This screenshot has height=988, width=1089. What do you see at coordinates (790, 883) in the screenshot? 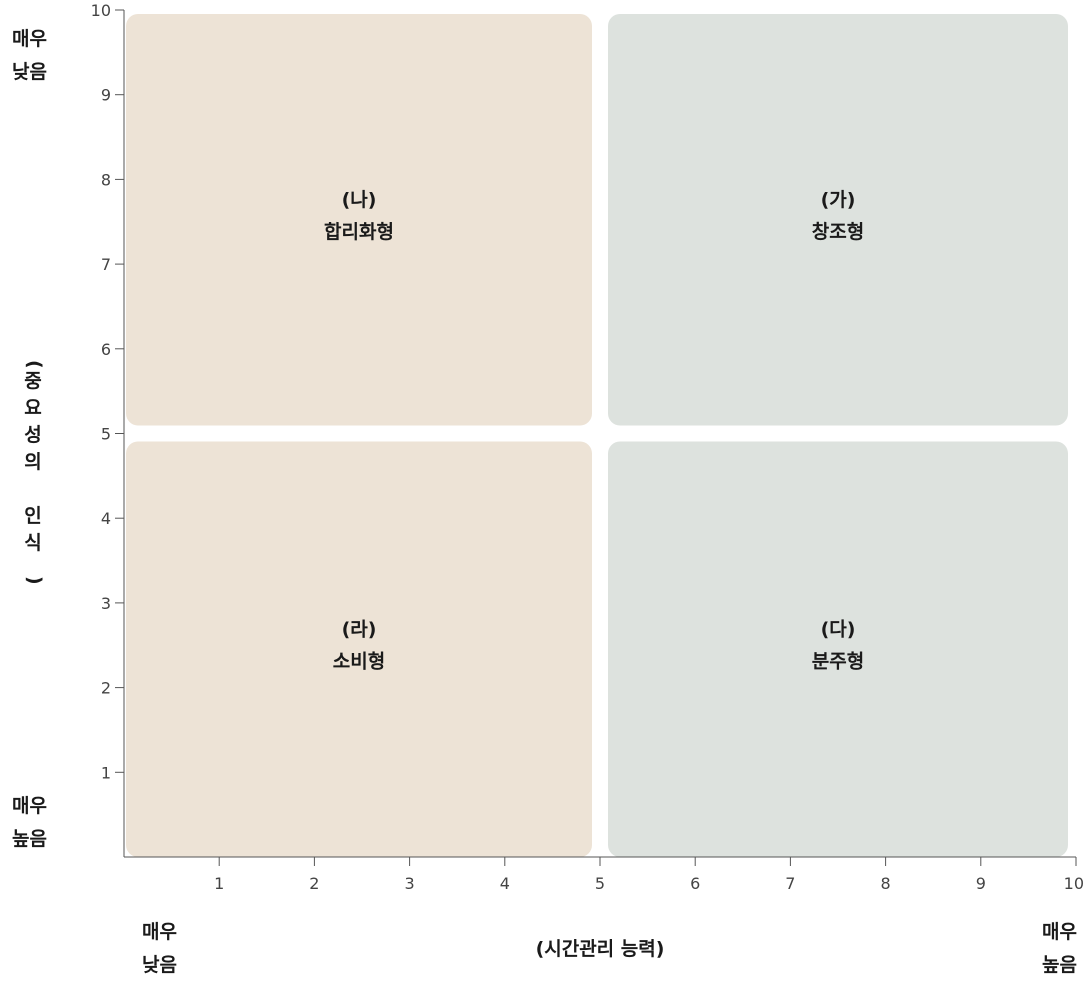
I see `x-tick-label-7: 7` at bounding box center [790, 883].